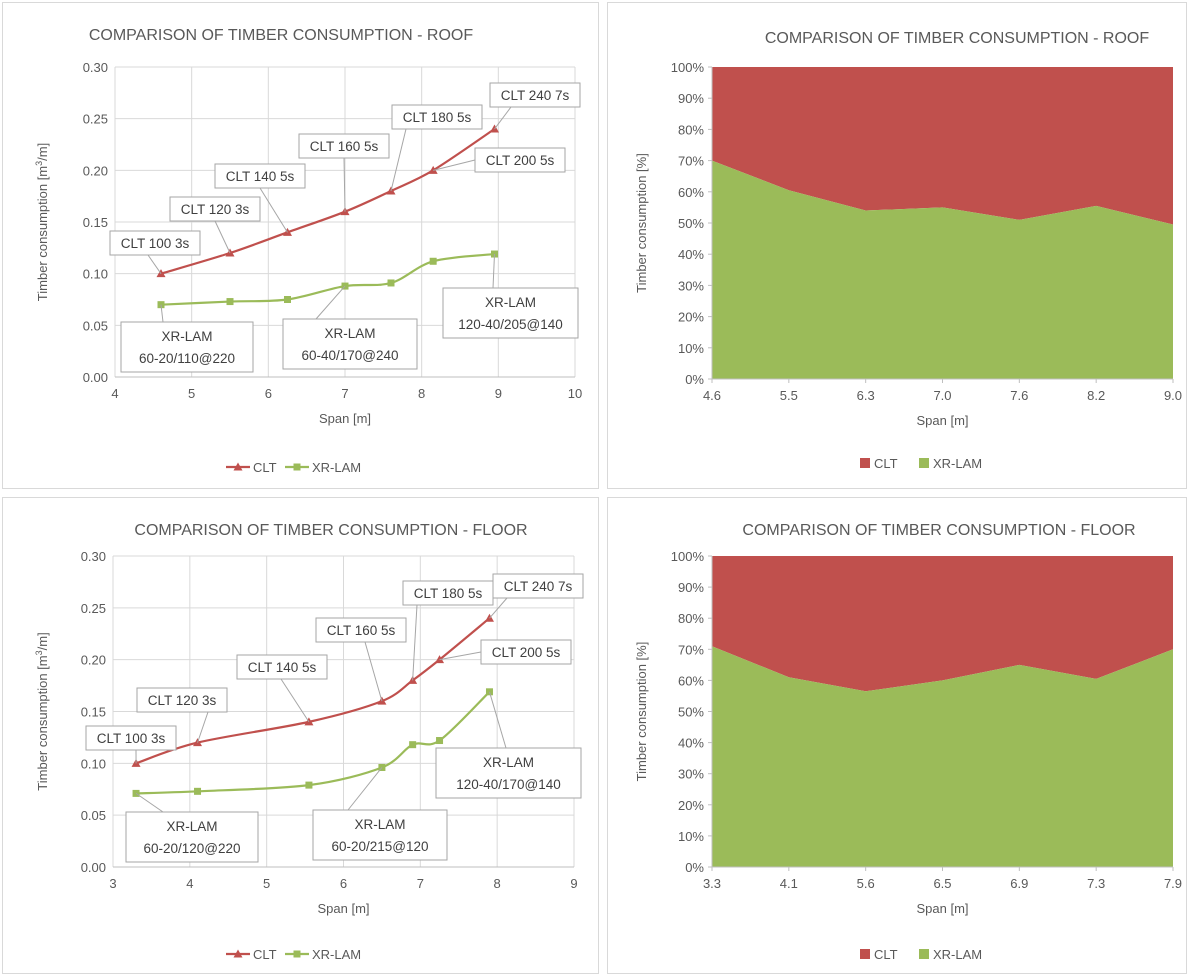 This screenshot has height=976, width=1189. Describe the element at coordinates (93, 556) in the screenshot. I see `y-tick-label: 0.30` at that location.